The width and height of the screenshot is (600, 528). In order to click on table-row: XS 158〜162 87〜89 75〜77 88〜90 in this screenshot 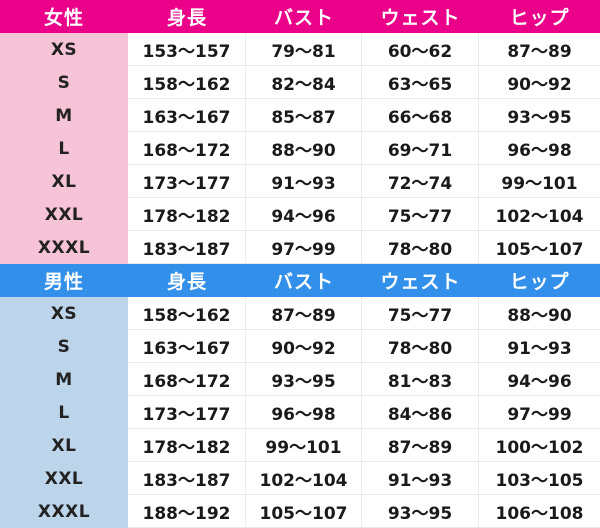, I will do `click(300, 313)`.